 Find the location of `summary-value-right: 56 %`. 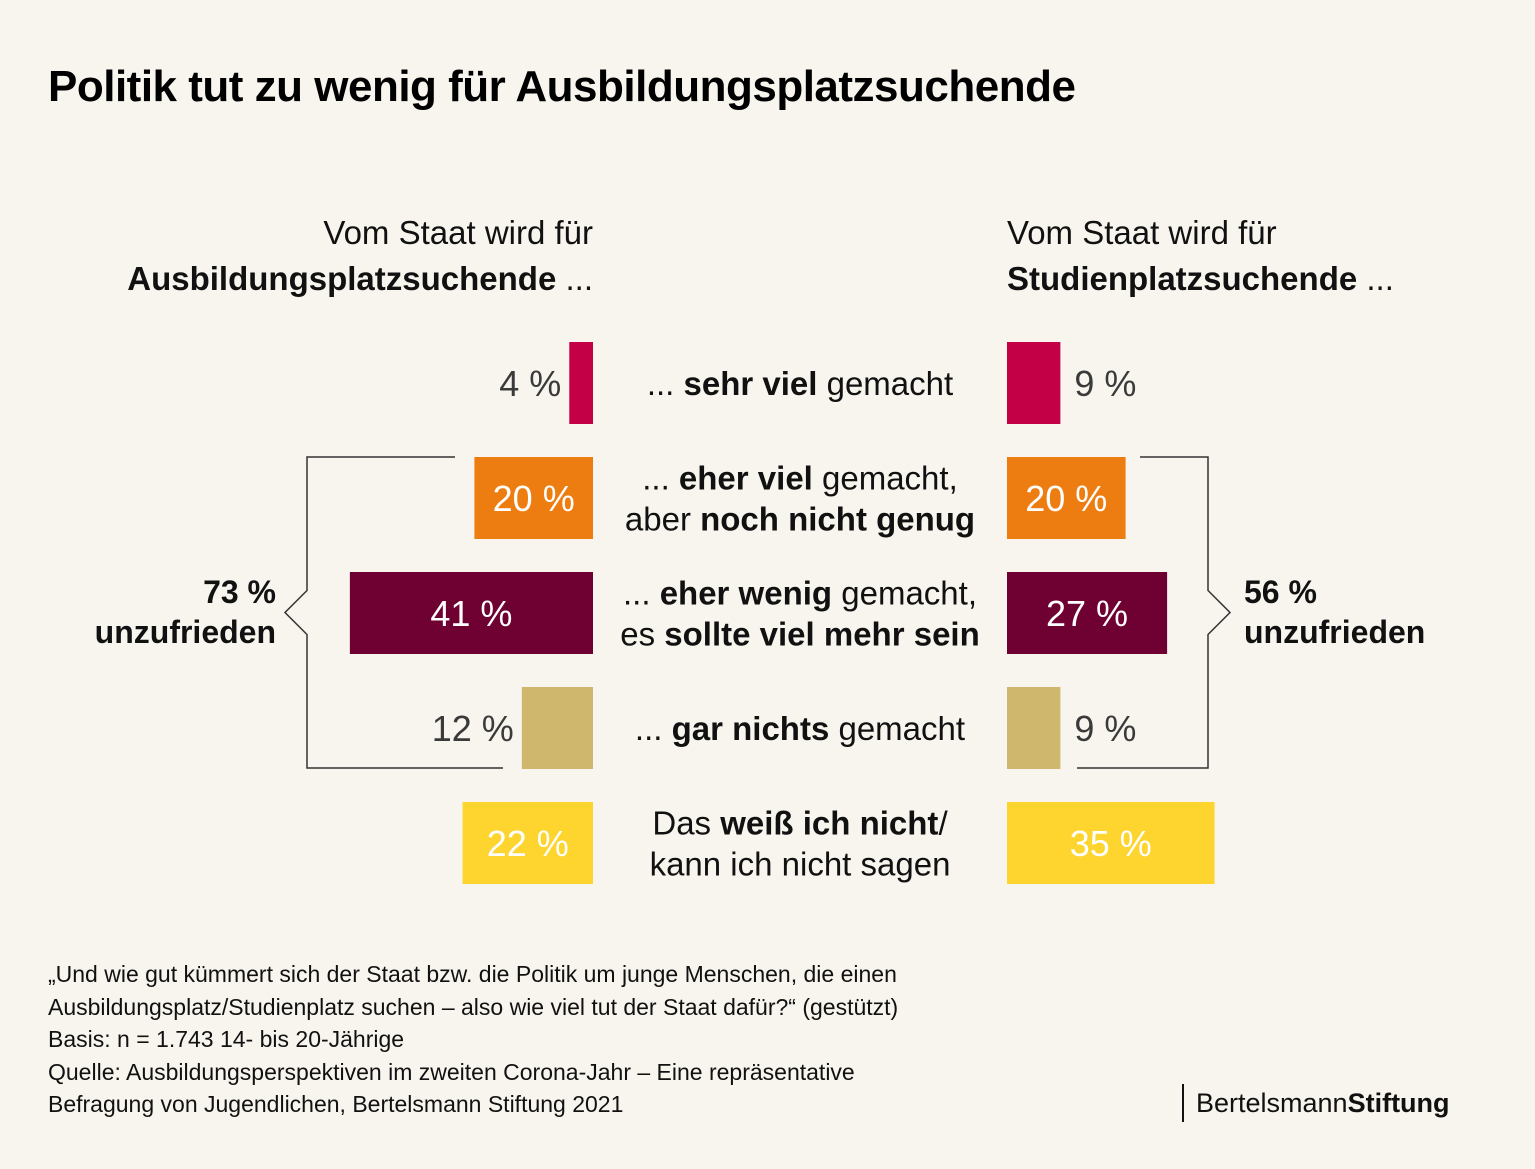

summary-value-right: 56 % is located at coordinates (1280, 592).